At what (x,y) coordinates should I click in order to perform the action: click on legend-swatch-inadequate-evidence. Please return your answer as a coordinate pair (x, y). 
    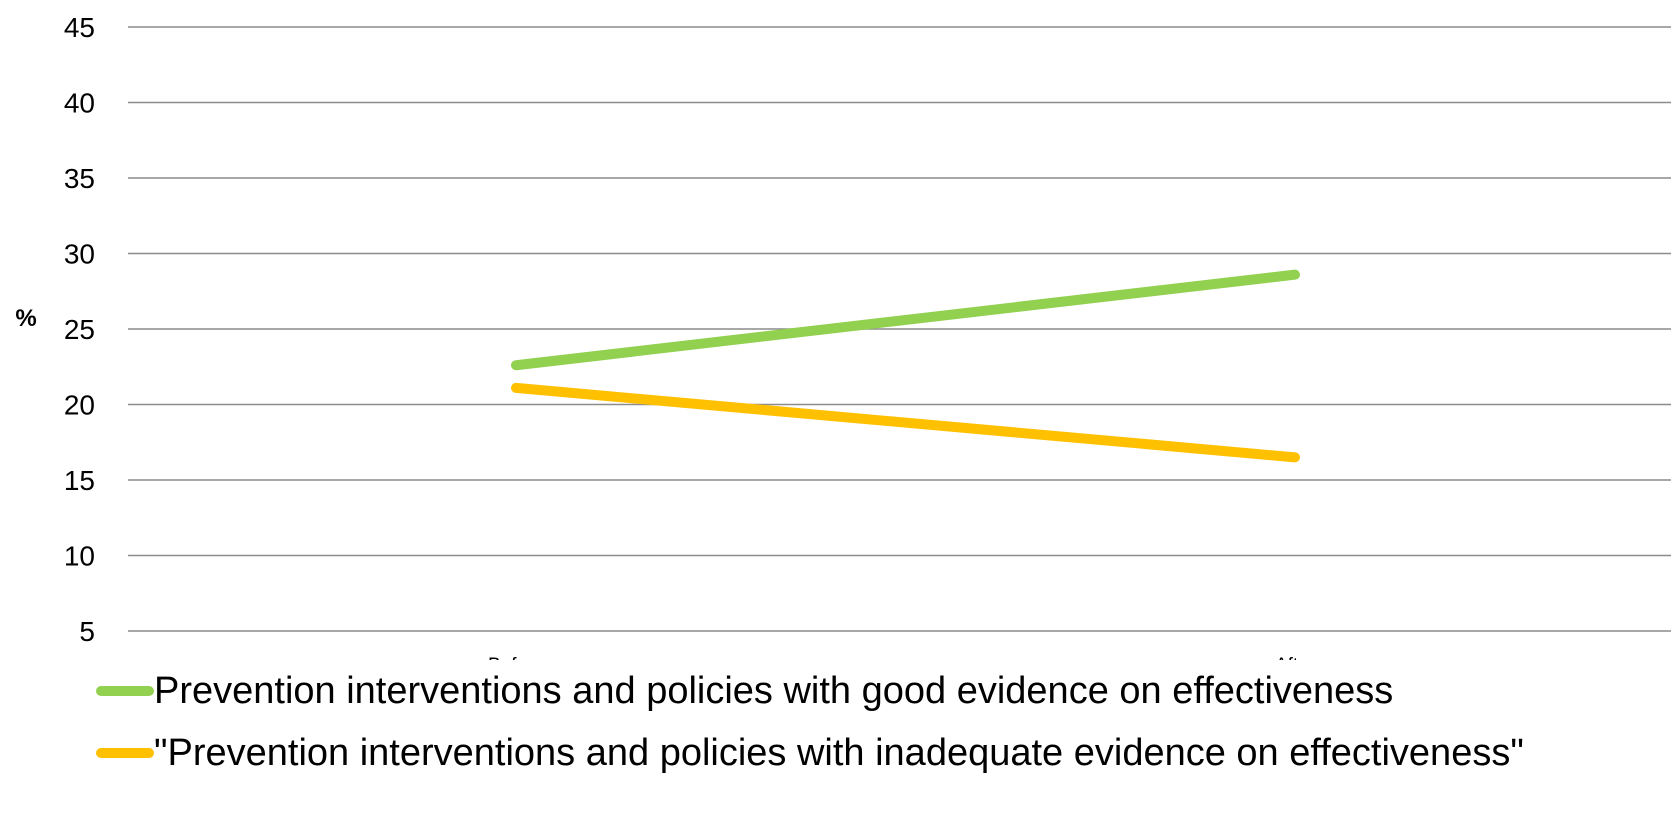
    Looking at the image, I should click on (125, 753).